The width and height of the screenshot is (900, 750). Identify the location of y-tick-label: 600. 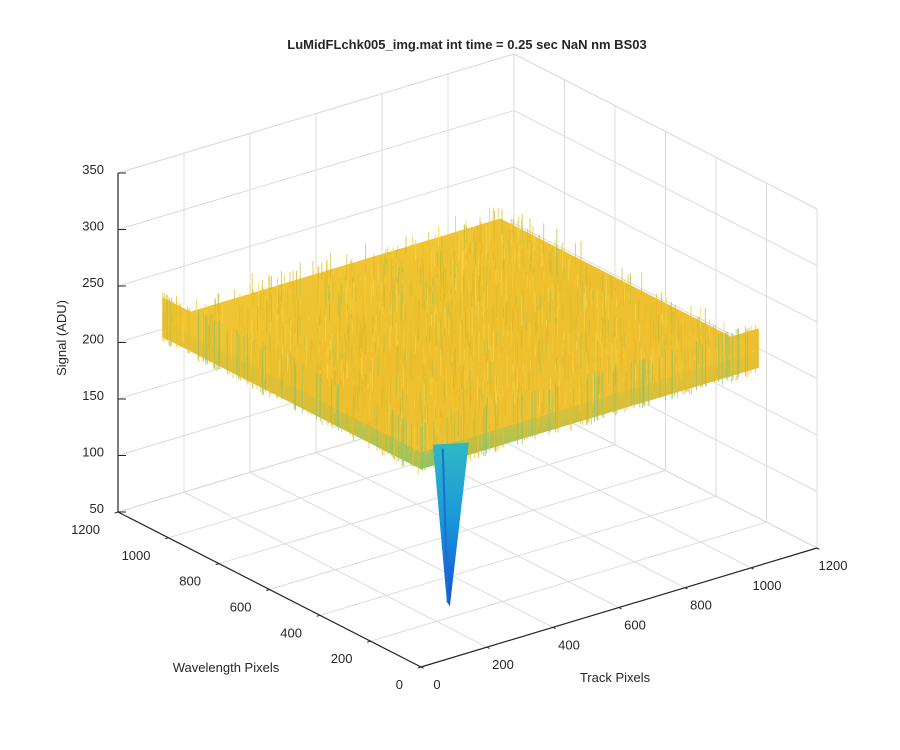
(241, 607).